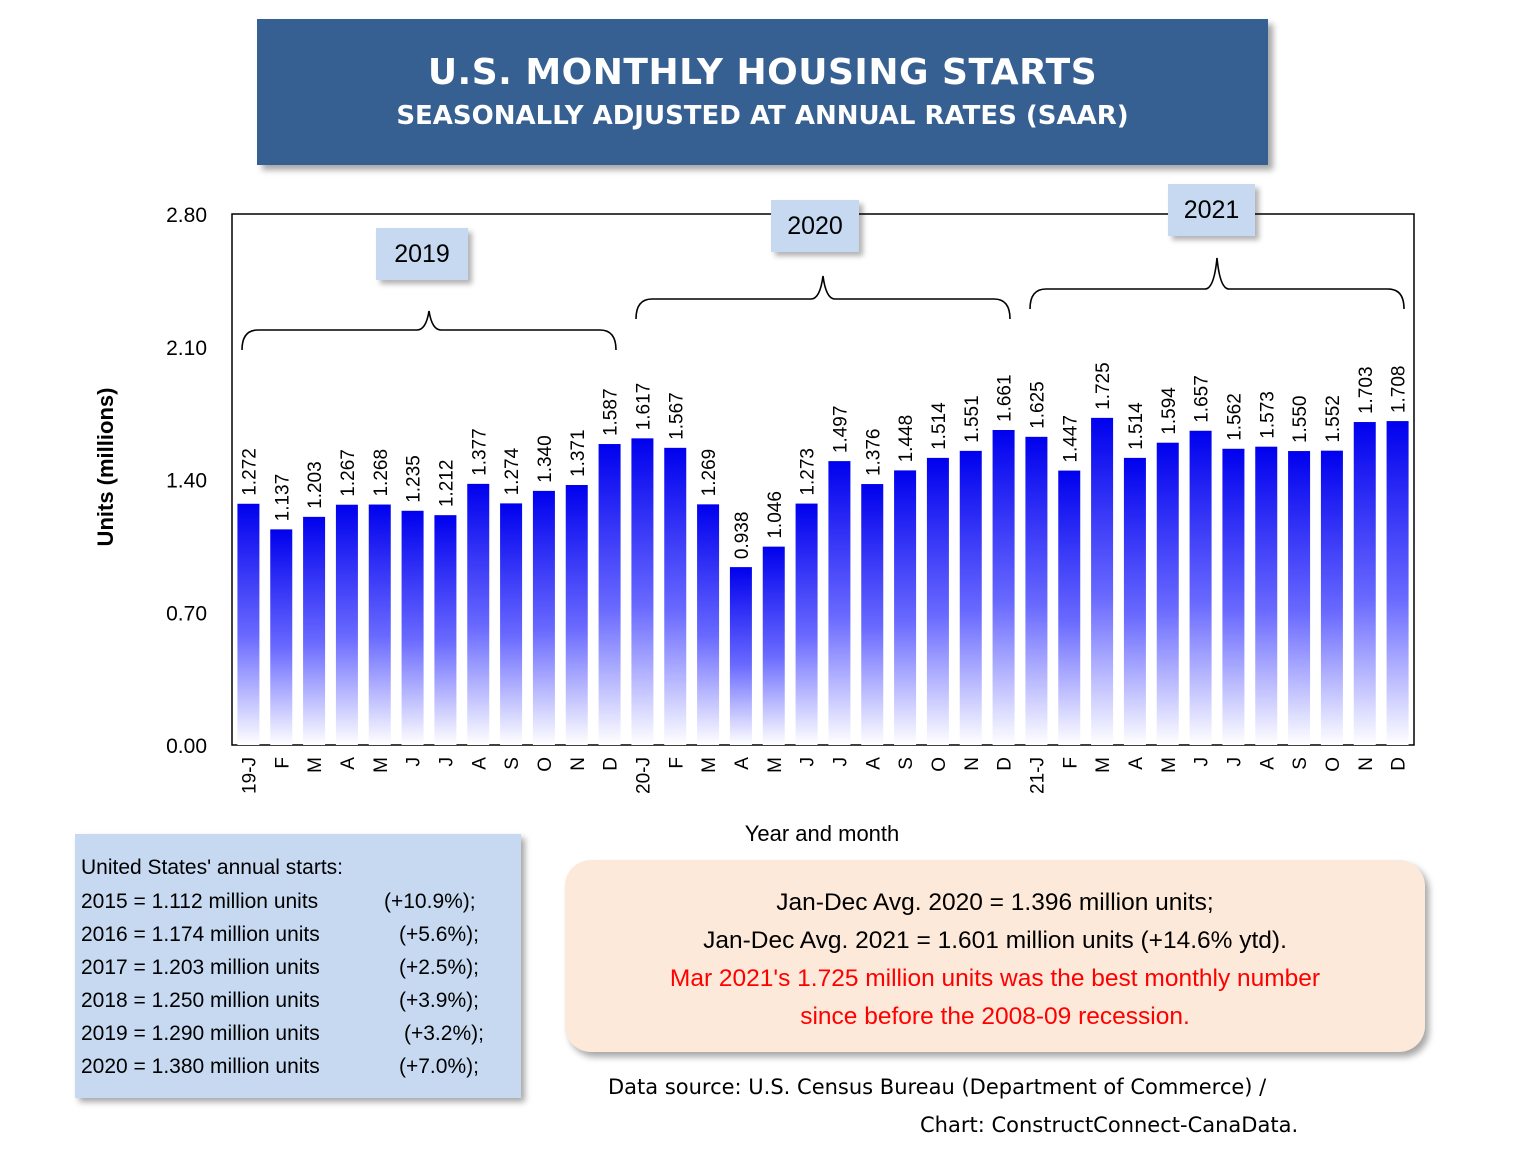  Describe the element at coordinates (186, 215) in the screenshot. I see `y-tick-label: 2.80` at that location.